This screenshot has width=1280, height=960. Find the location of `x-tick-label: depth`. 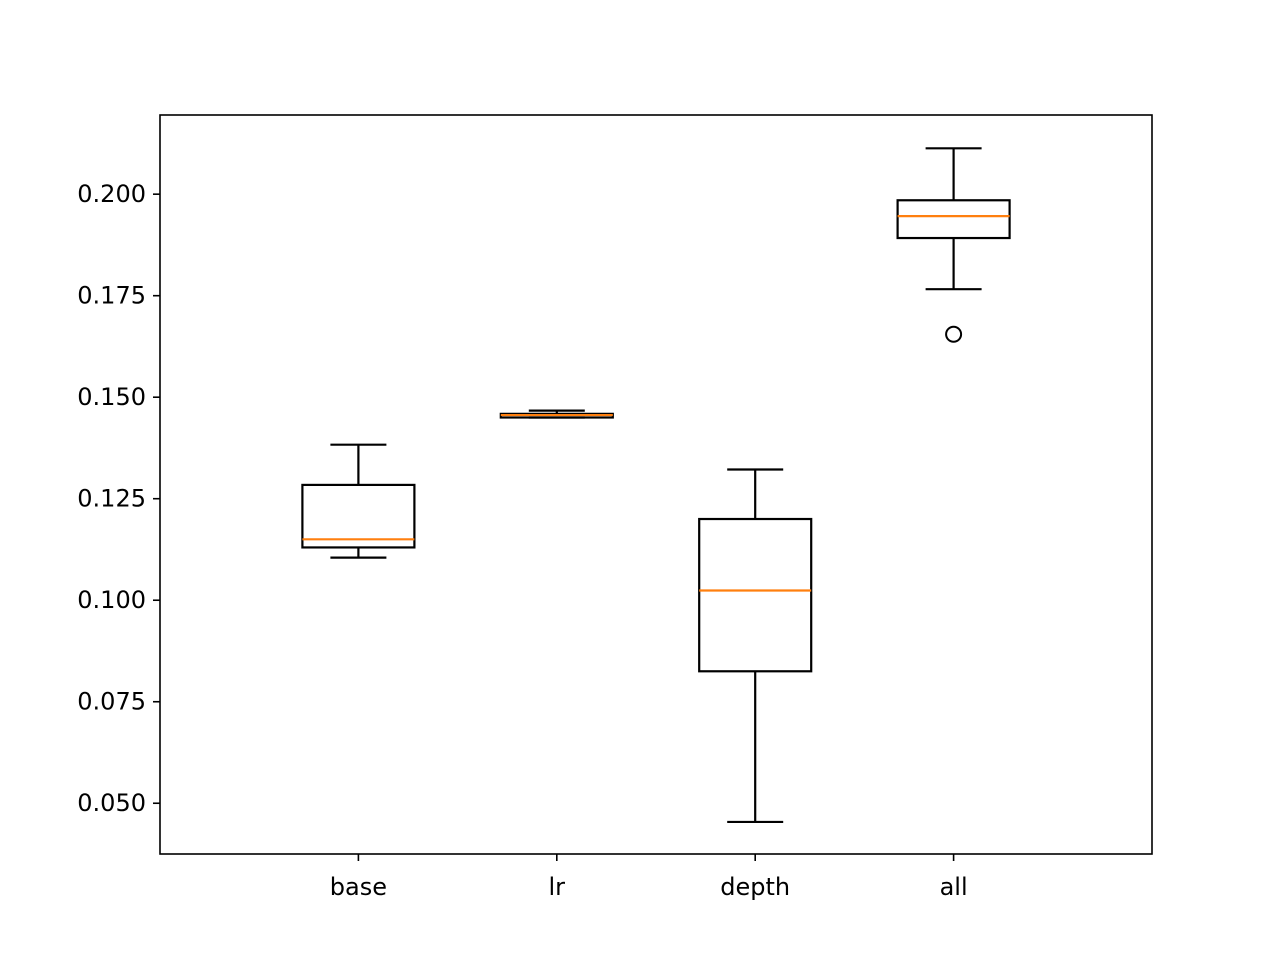

x-tick-label: depth is located at coordinates (755, 887).